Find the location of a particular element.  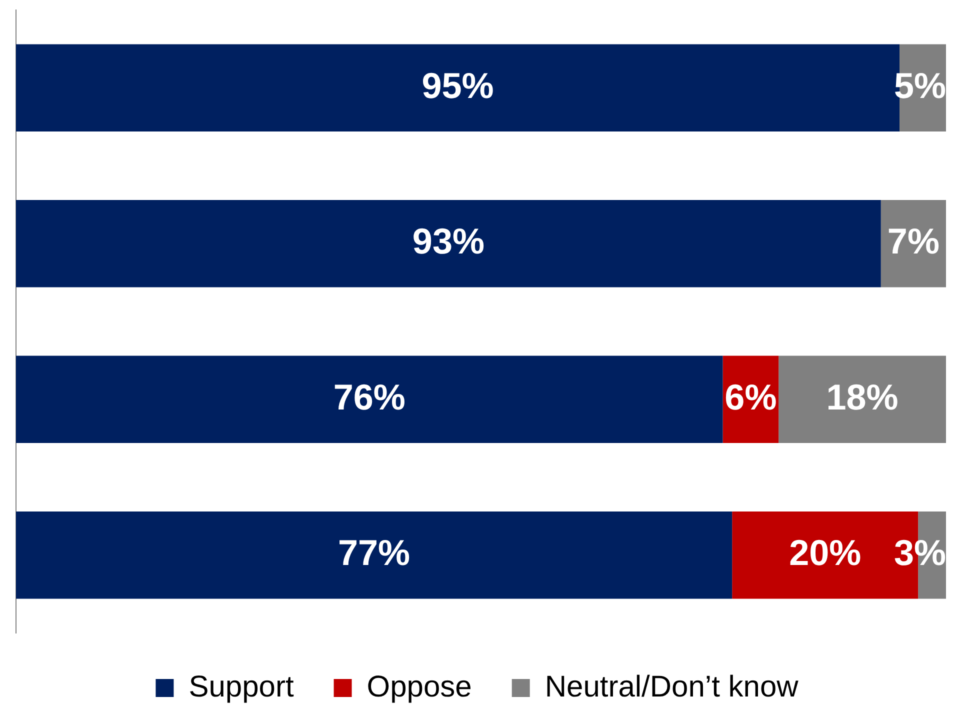

data-label: 7% is located at coordinates (913, 241).